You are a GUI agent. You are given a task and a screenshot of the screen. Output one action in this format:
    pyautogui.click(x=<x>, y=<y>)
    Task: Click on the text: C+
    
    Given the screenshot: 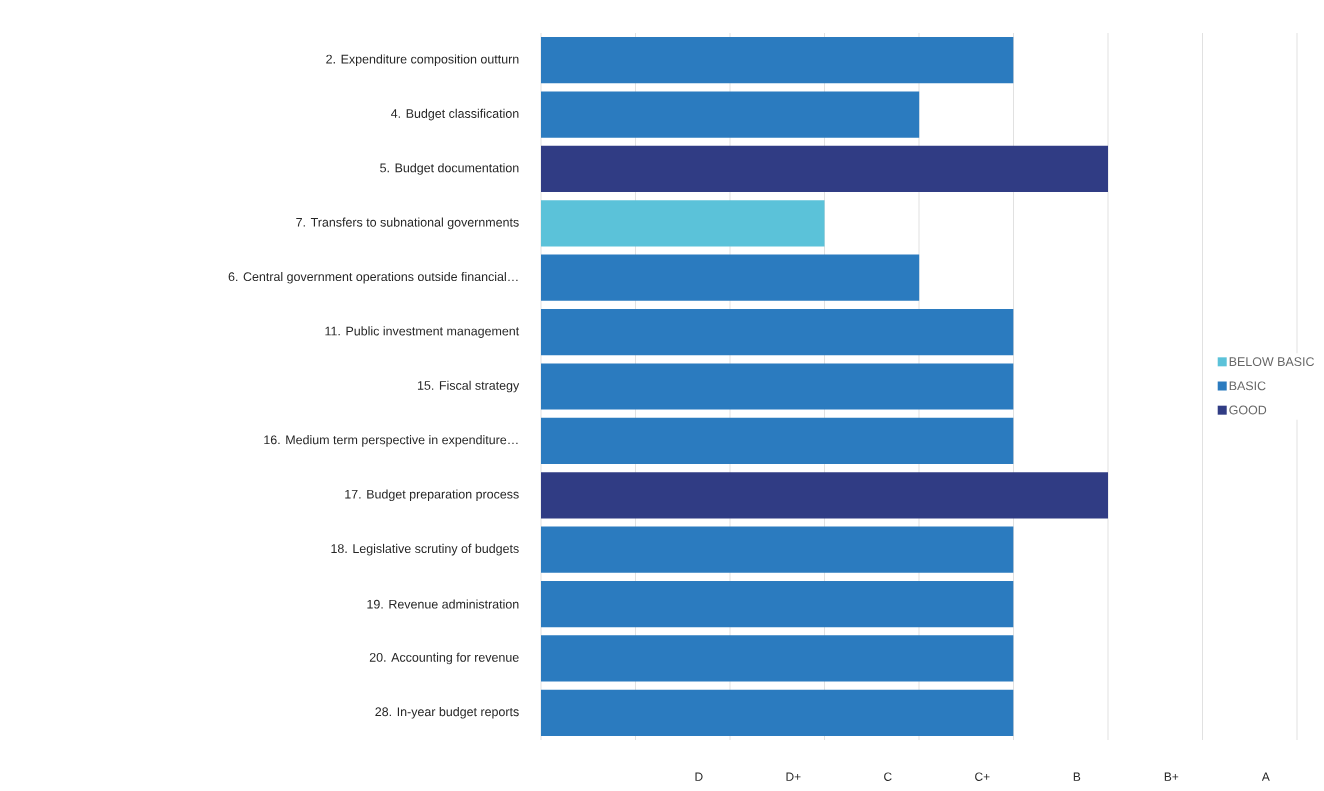 What is the action you would take?
    pyautogui.click(x=982, y=776)
    